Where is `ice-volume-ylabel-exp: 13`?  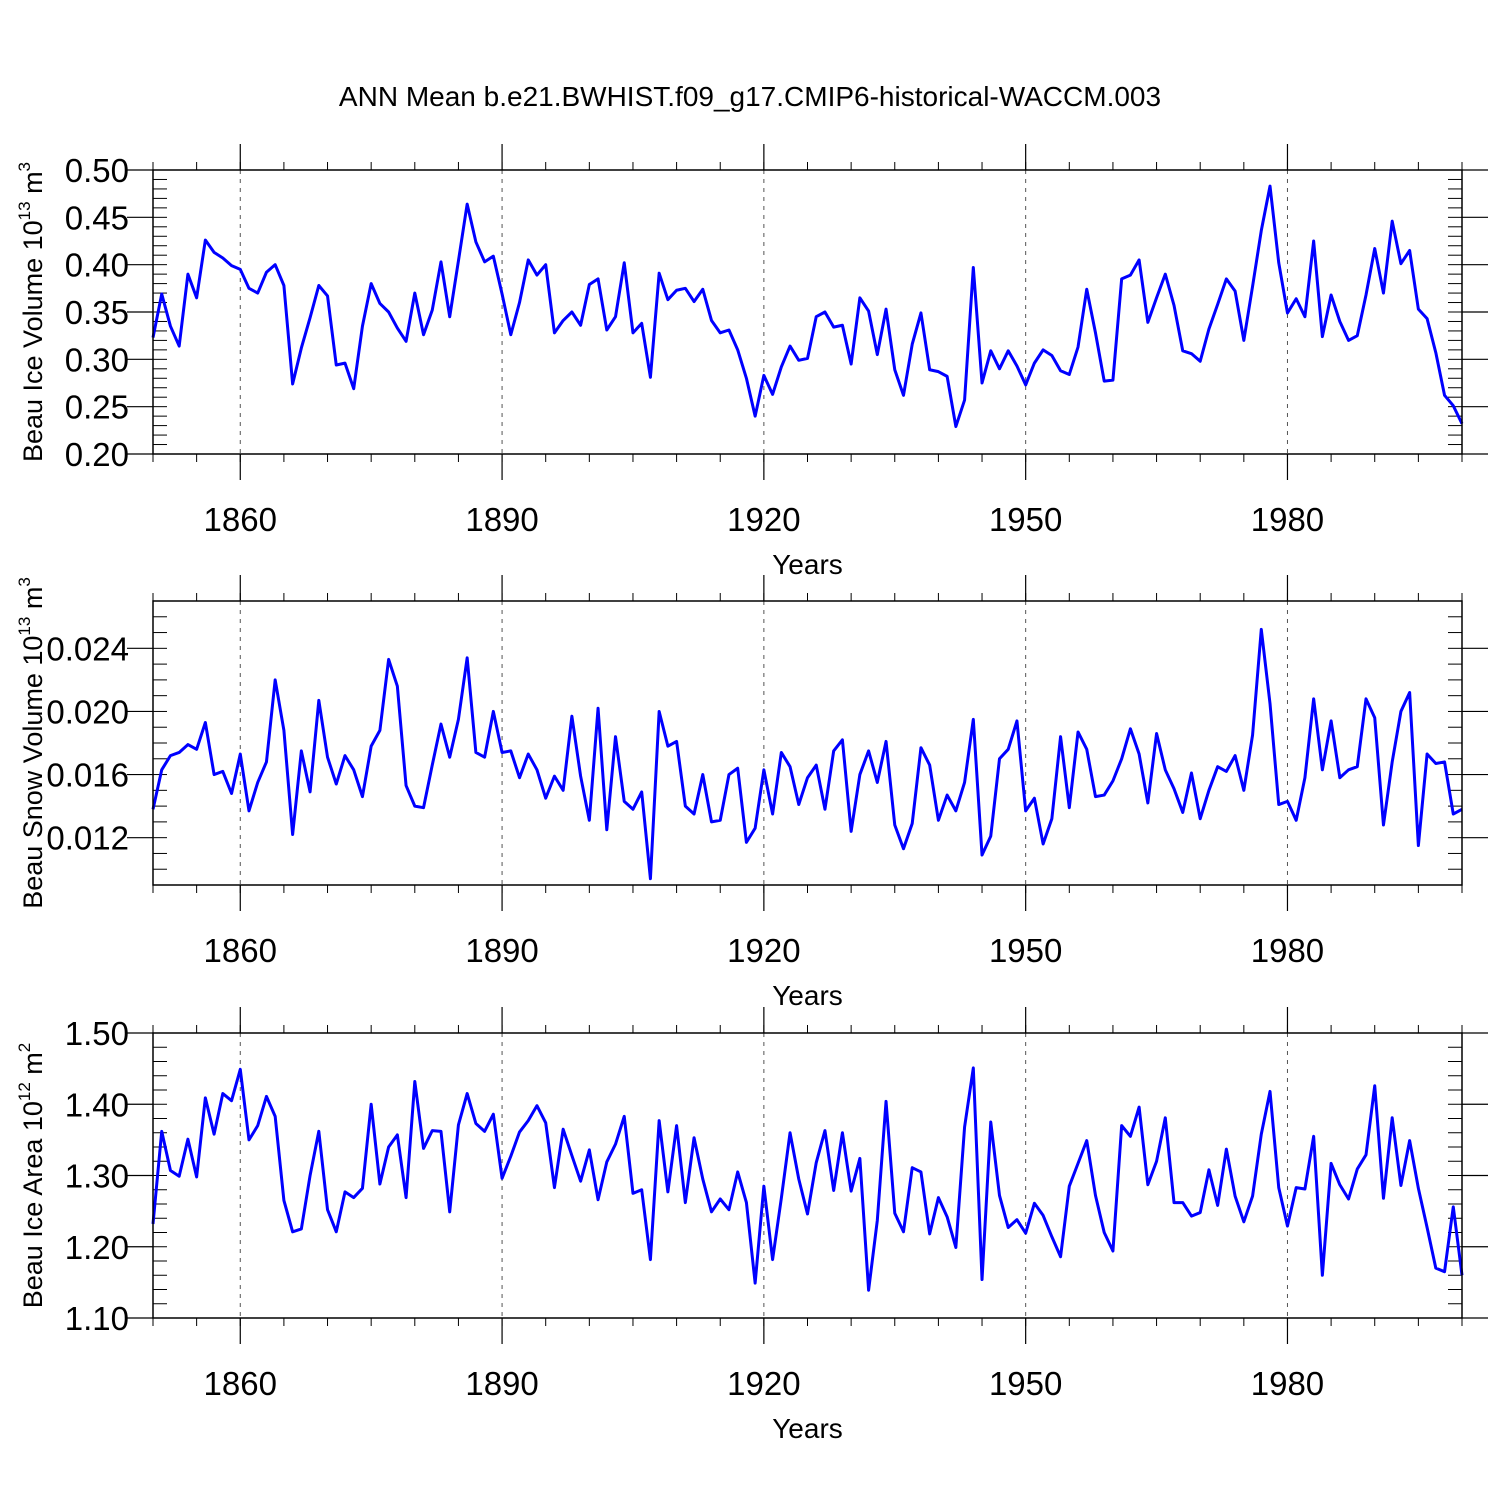 ice-volume-ylabel-exp: 13 is located at coordinates (24, 210).